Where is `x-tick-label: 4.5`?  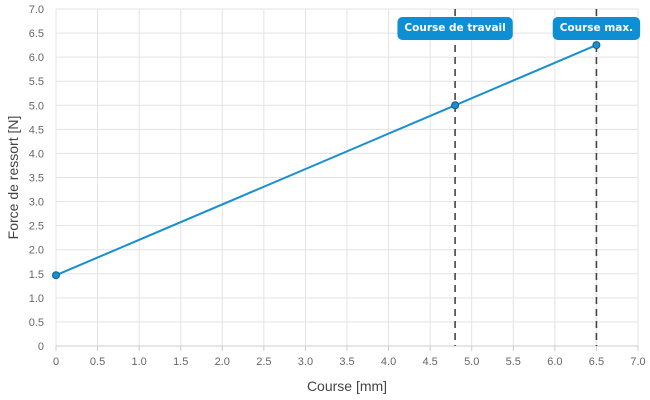
x-tick-label: 4.5 is located at coordinates (429, 362).